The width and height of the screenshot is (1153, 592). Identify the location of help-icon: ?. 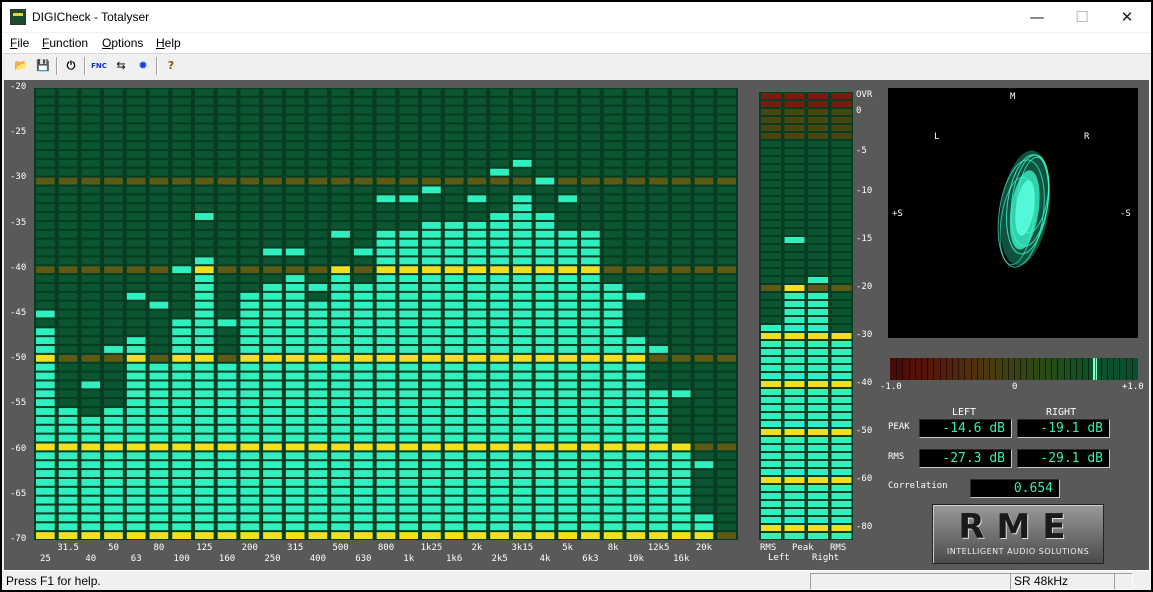
(171, 65).